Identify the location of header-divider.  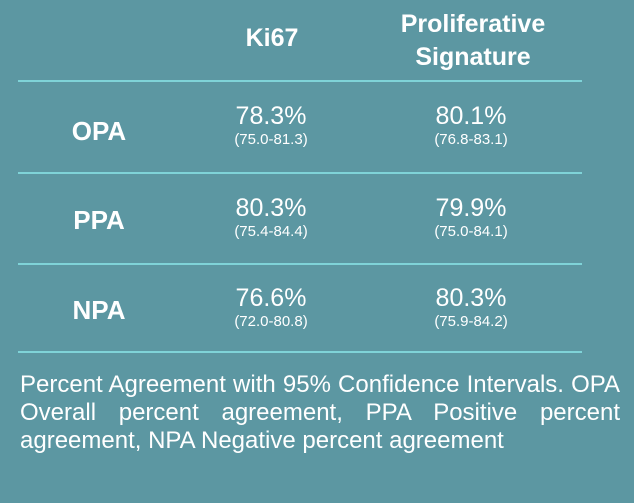
(300, 81).